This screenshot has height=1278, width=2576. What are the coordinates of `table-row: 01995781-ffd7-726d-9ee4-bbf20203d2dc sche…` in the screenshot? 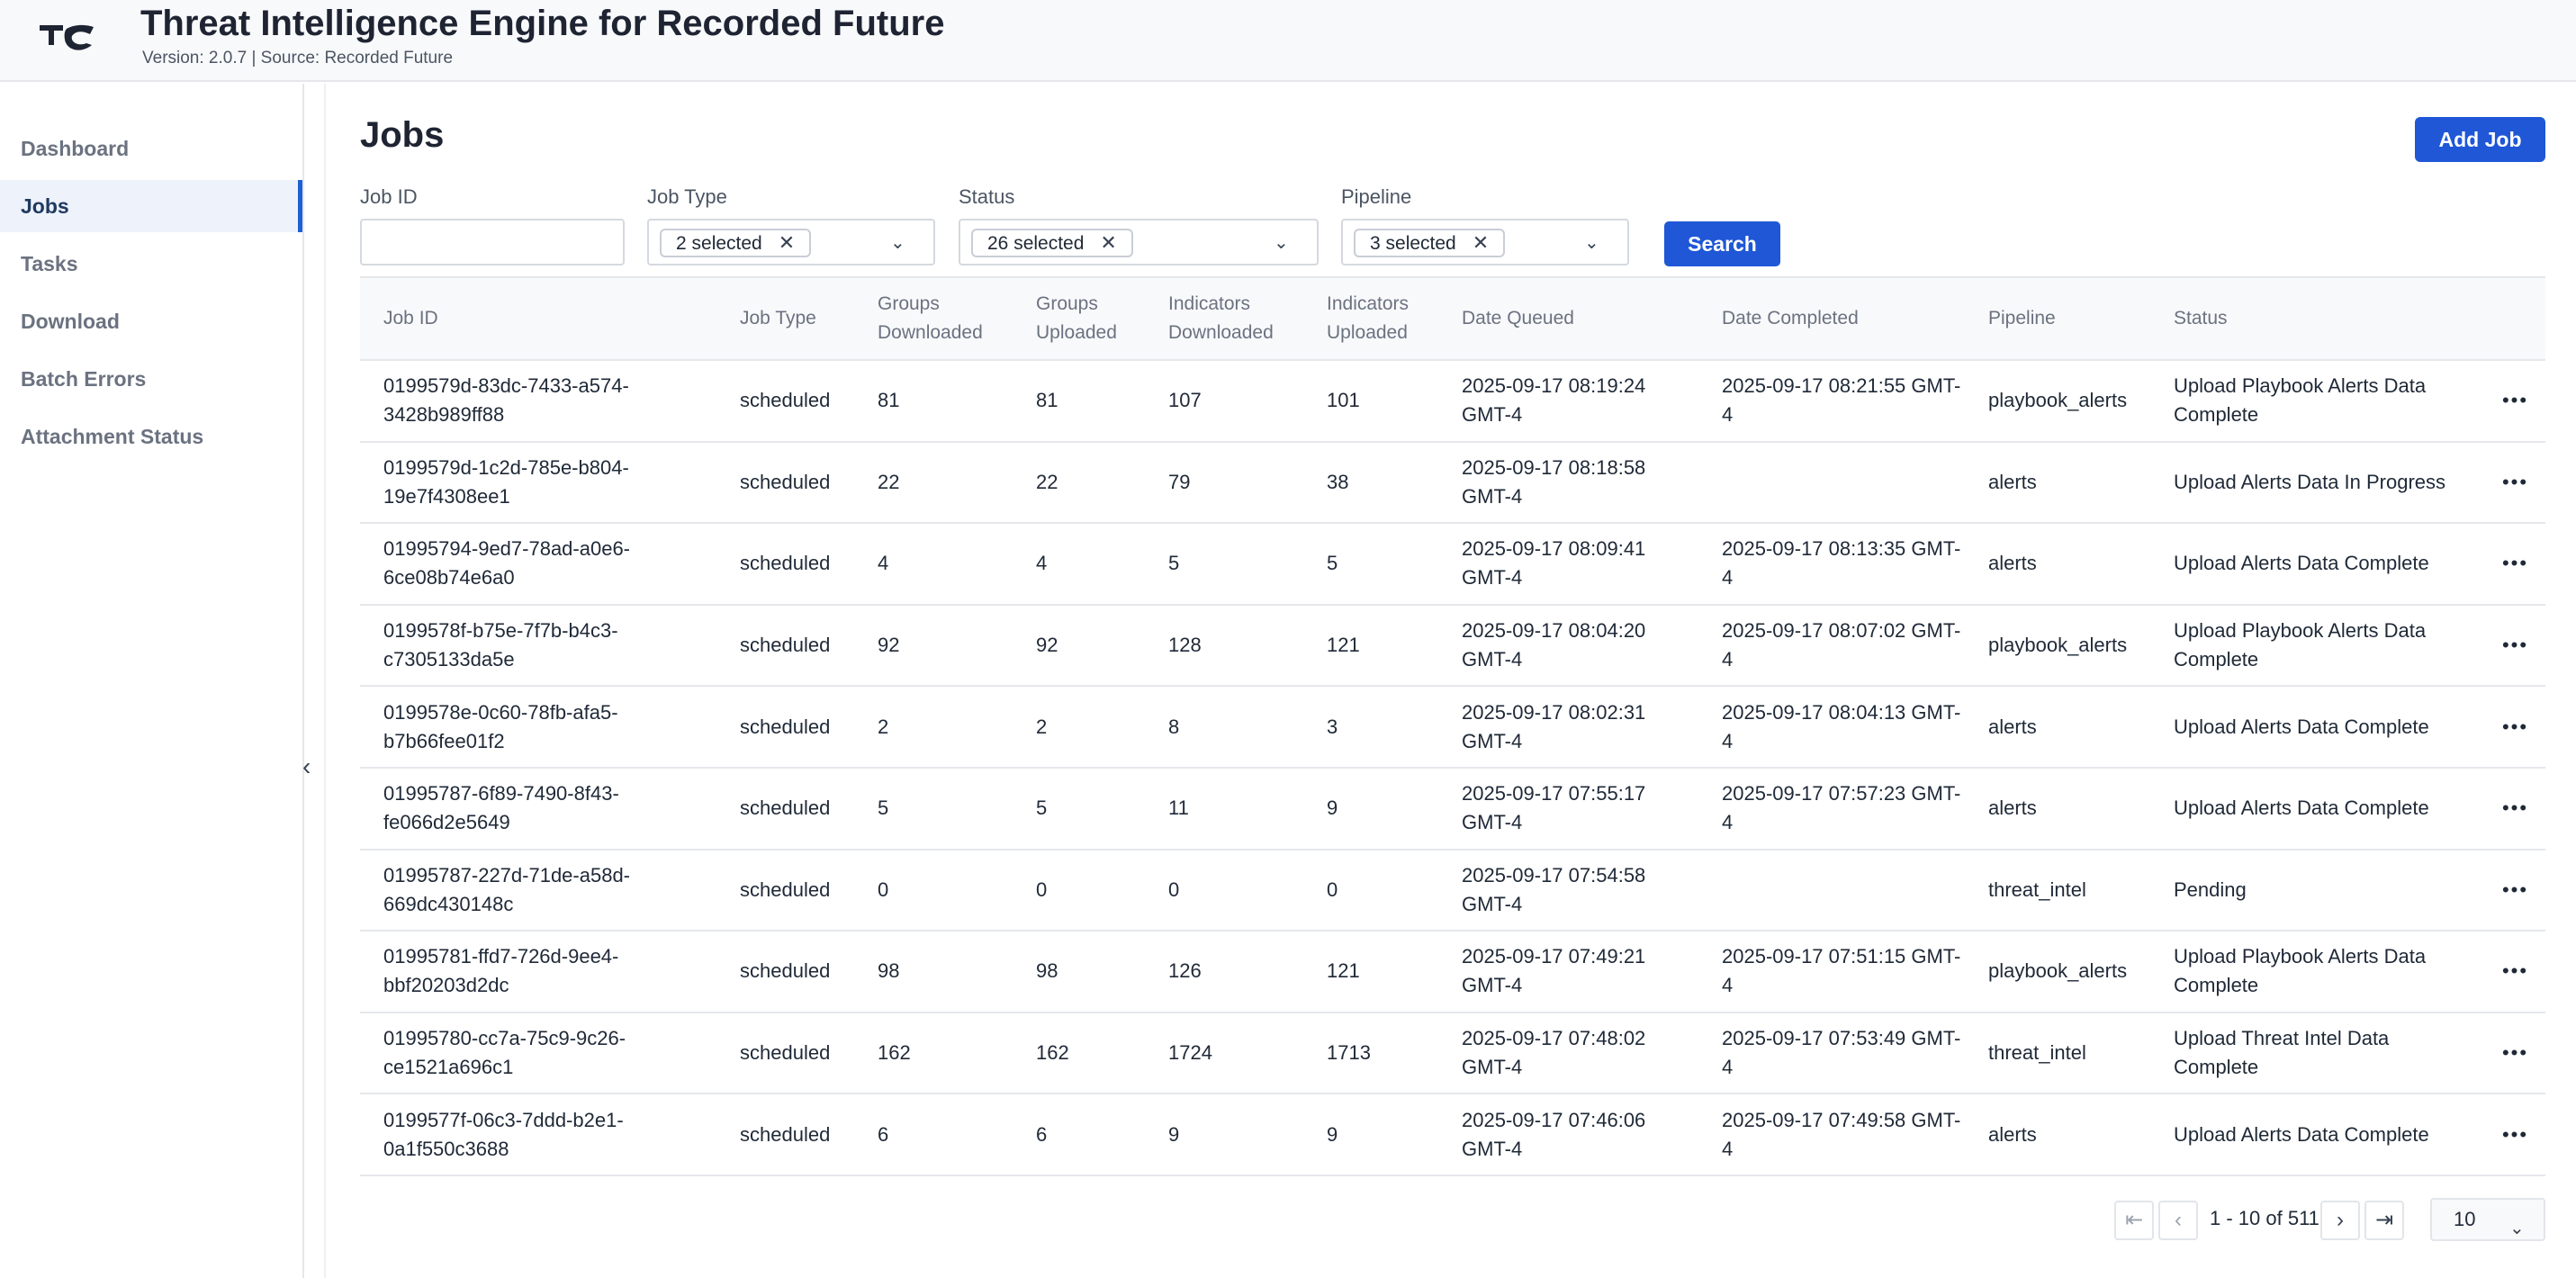 It's located at (1452, 972).